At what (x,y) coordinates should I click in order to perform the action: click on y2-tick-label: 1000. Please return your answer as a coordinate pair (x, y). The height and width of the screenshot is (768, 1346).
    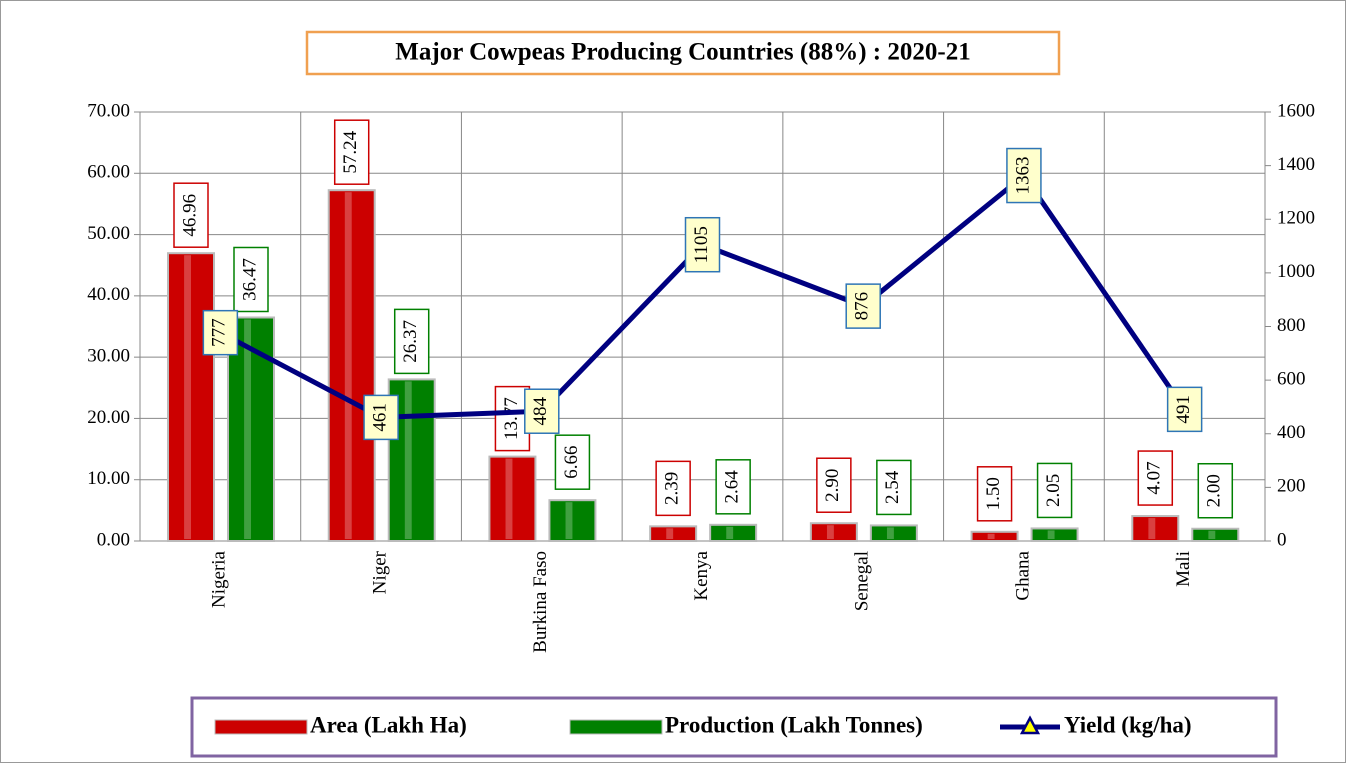
    Looking at the image, I should click on (1296, 271).